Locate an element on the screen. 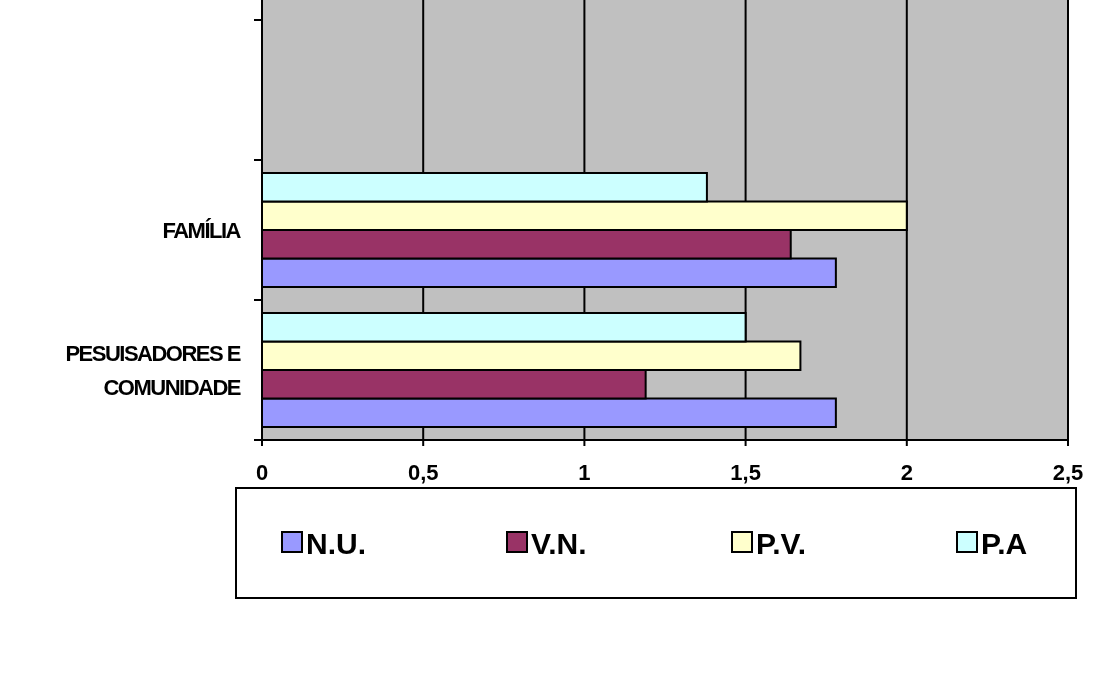 The height and width of the screenshot is (688, 1093). x-tick-label: 2,5 is located at coordinates (1068, 472).